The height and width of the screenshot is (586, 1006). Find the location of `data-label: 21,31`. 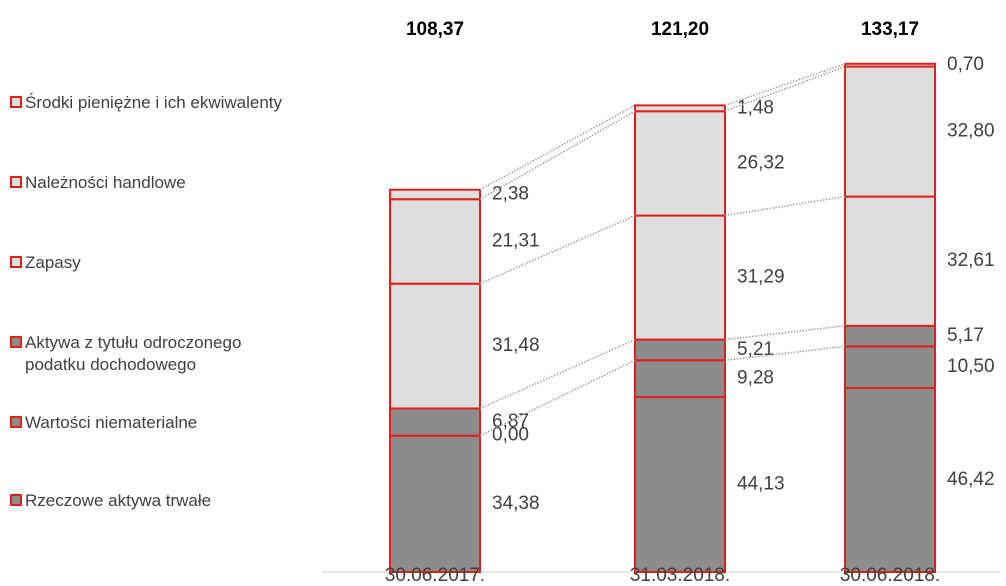

data-label: 21,31 is located at coordinates (516, 240).